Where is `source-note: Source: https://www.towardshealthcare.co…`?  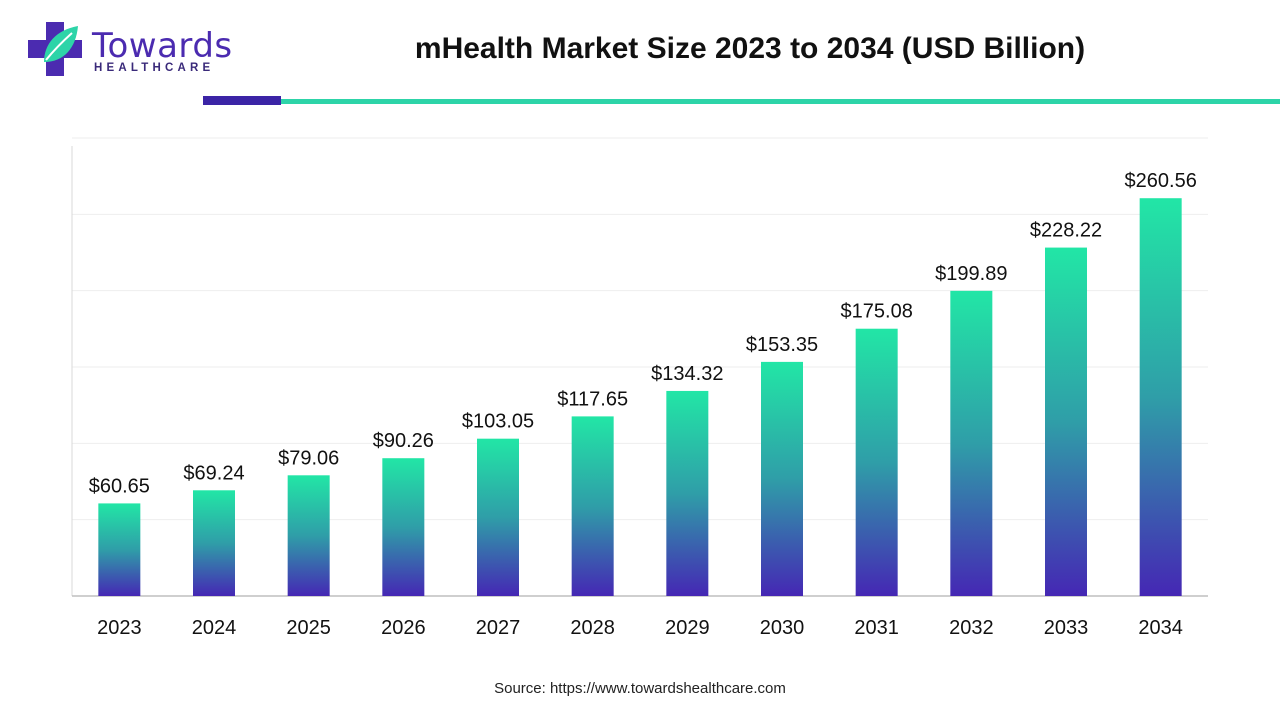
source-note: Source: https://www.towardshealthcare.co… is located at coordinates (640, 688).